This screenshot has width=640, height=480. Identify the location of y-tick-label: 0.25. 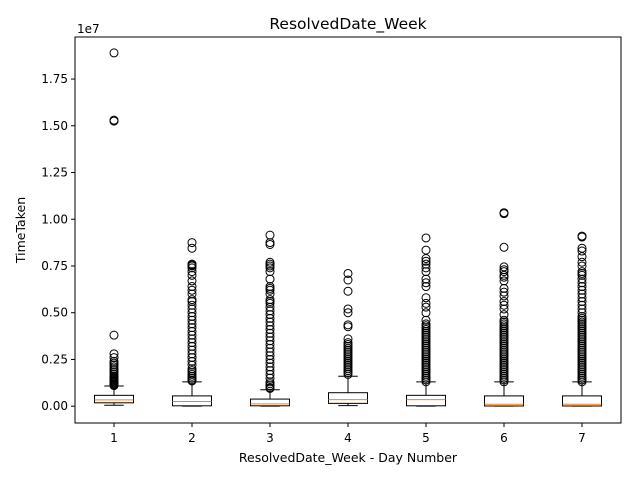
(54, 359).